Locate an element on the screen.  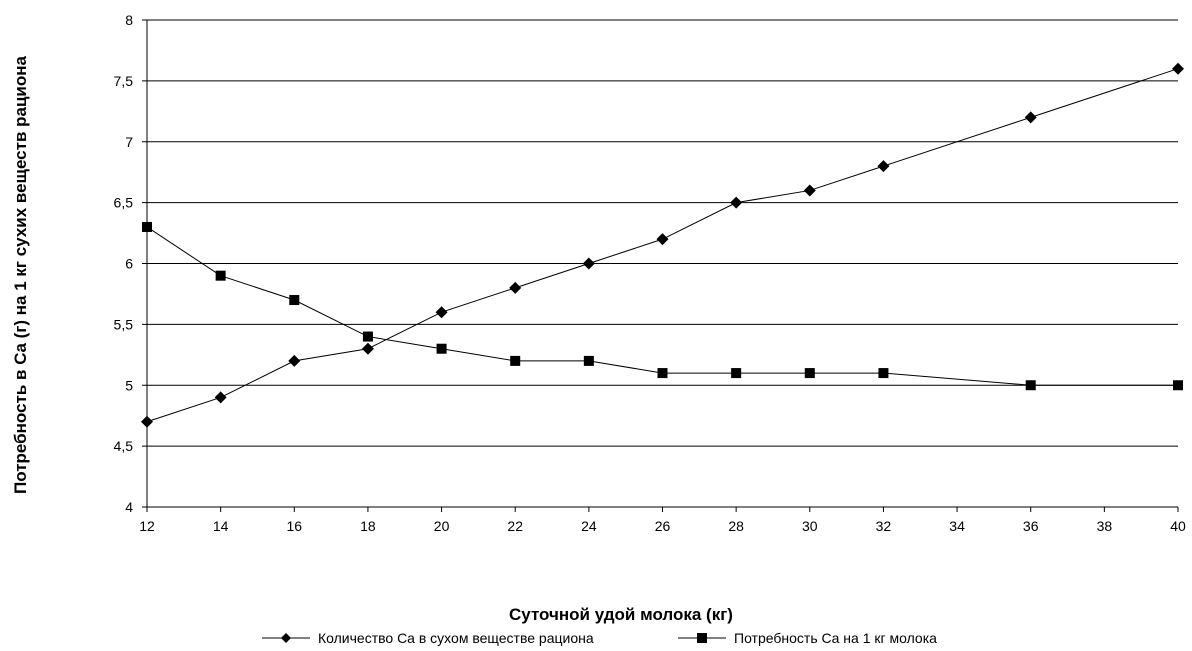
y-tick-label: 7 is located at coordinates (129, 142).